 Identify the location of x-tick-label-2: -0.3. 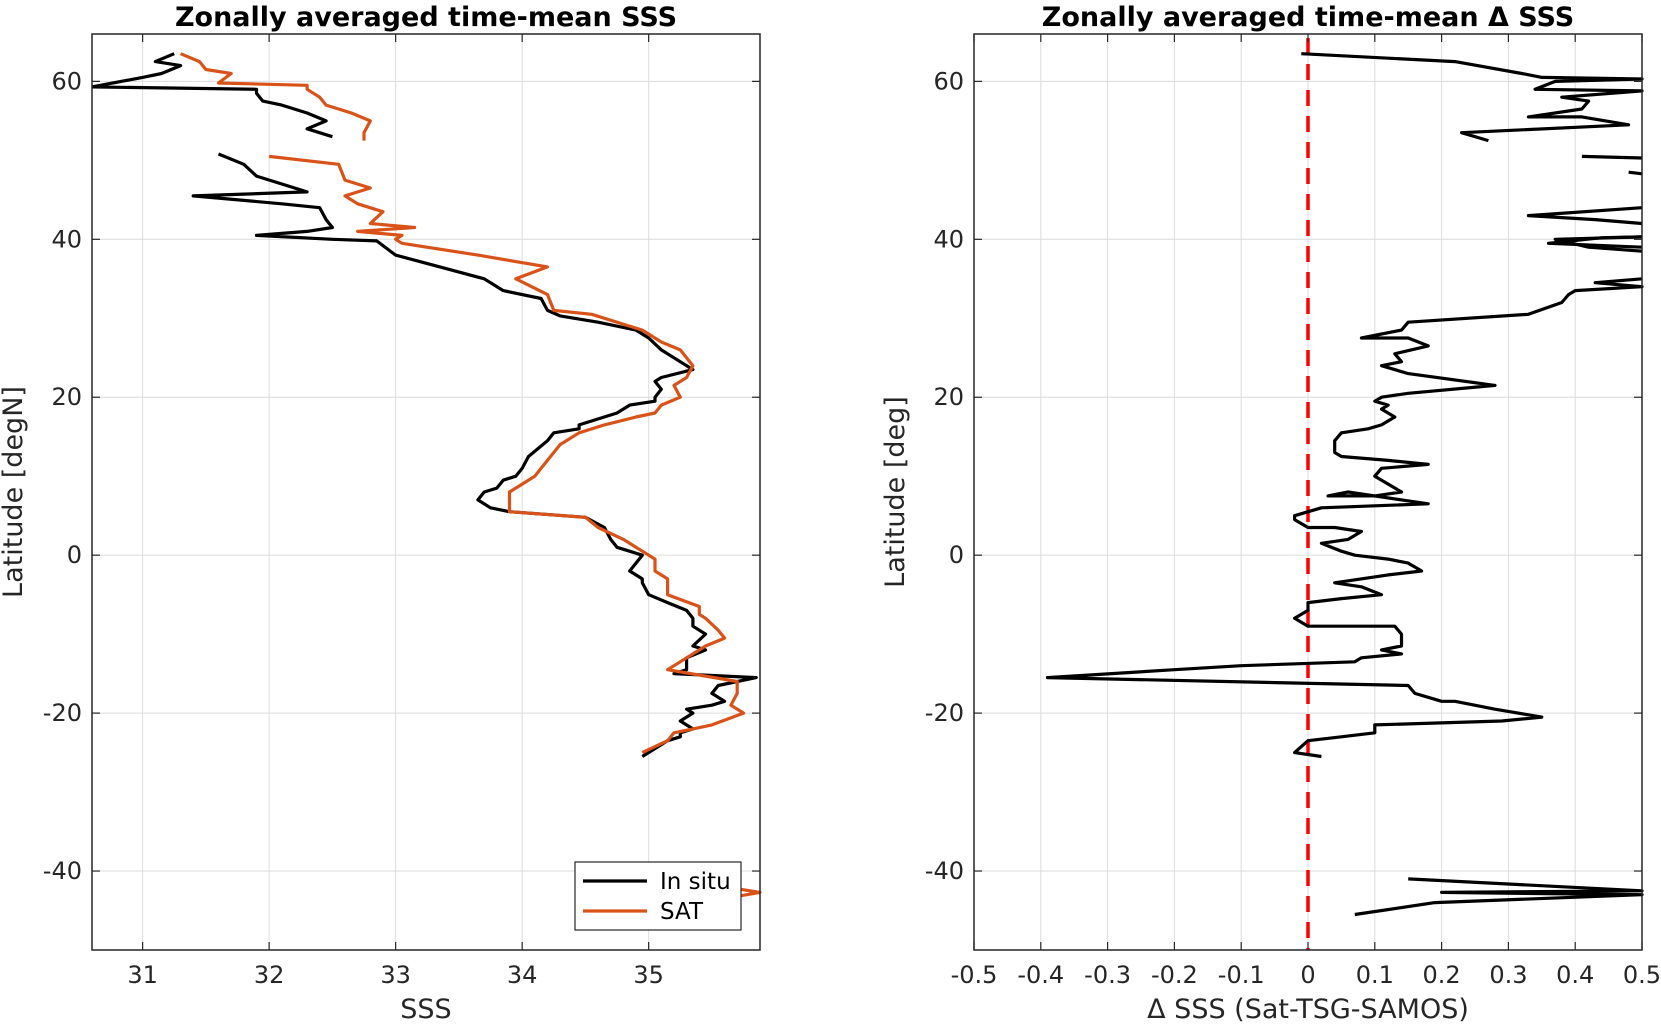
(1107, 975).